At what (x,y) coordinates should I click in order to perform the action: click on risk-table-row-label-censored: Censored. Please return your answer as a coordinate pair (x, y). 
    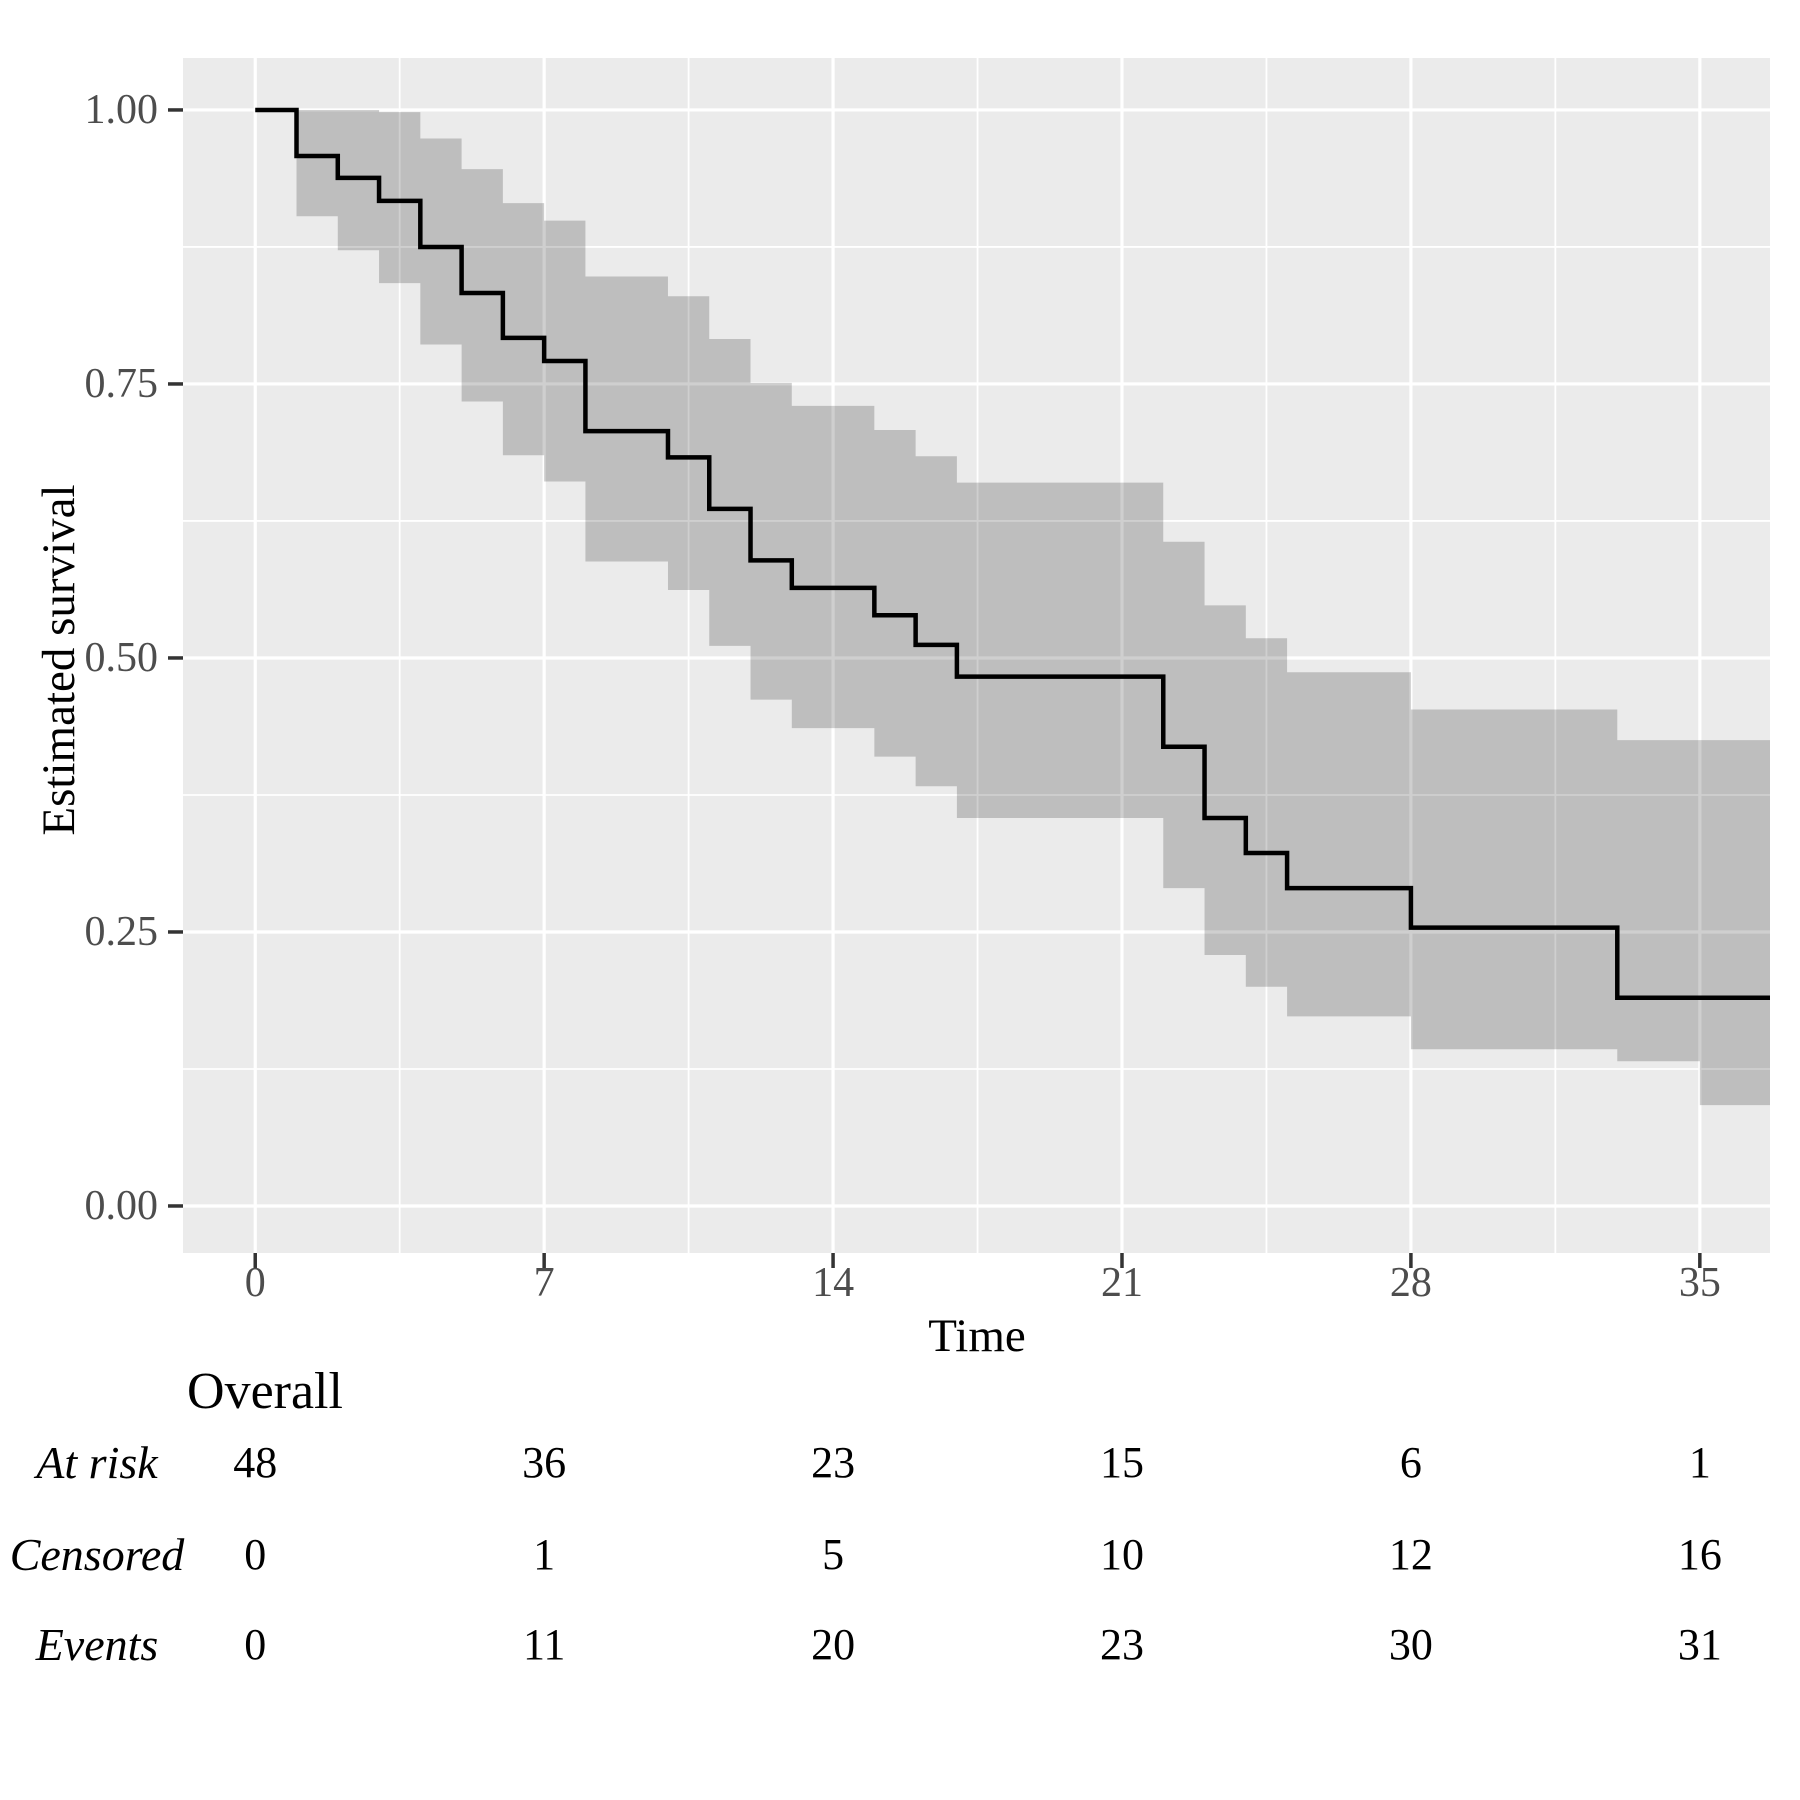
    Looking at the image, I should click on (97, 1554).